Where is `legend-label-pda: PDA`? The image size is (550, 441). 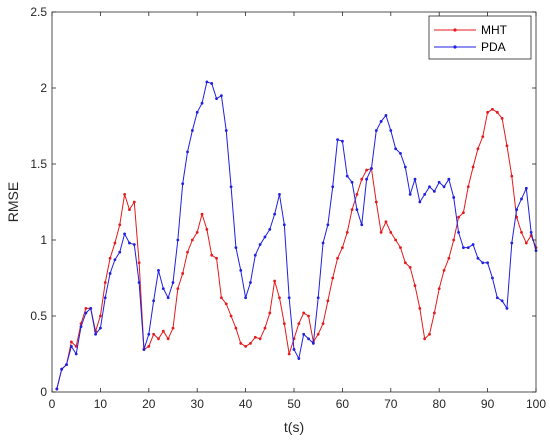
legend-label-pda: PDA is located at coordinates (493, 47).